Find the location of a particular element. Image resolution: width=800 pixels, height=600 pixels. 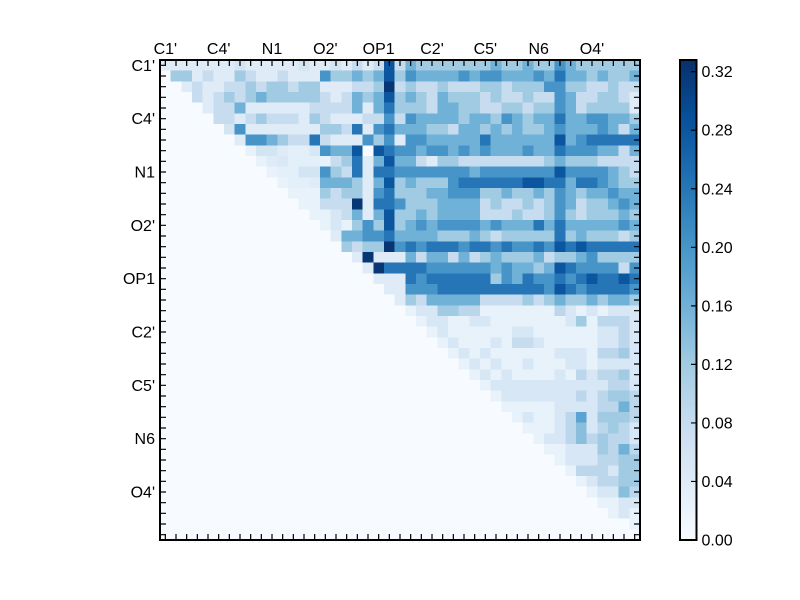

svg-text: 0.16 is located at coordinates (717, 306).